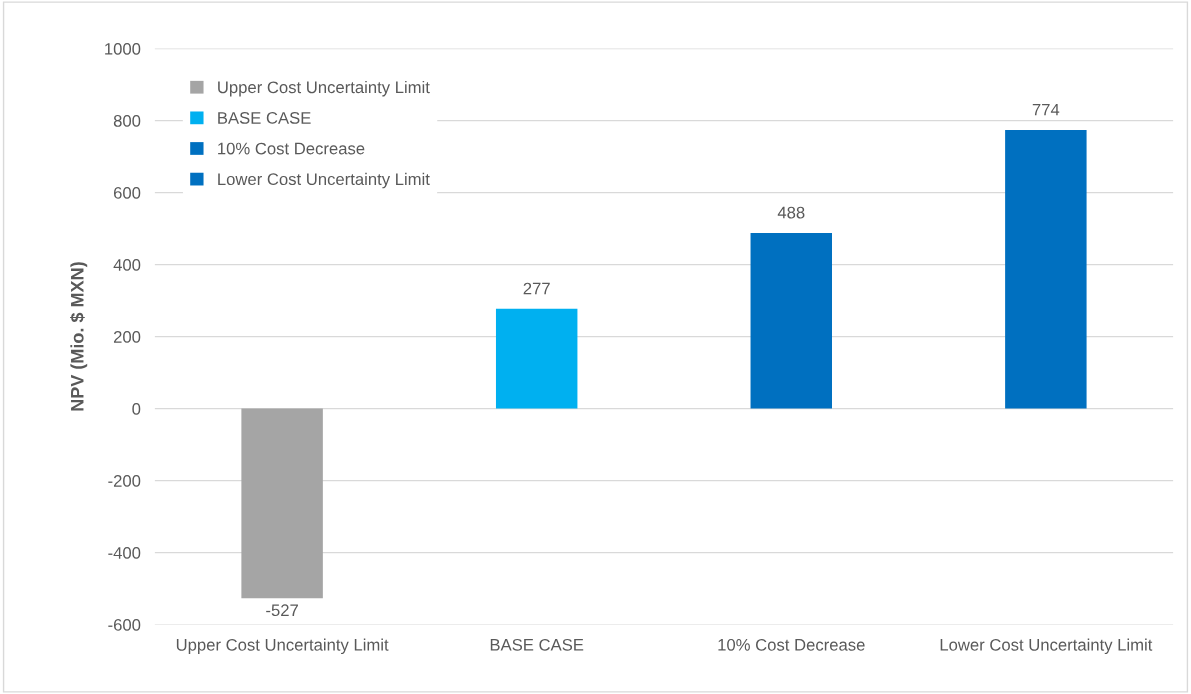 The image size is (1191, 694). I want to click on legend-label: Upper Cost Uncertainty Limit, so click(324, 88).